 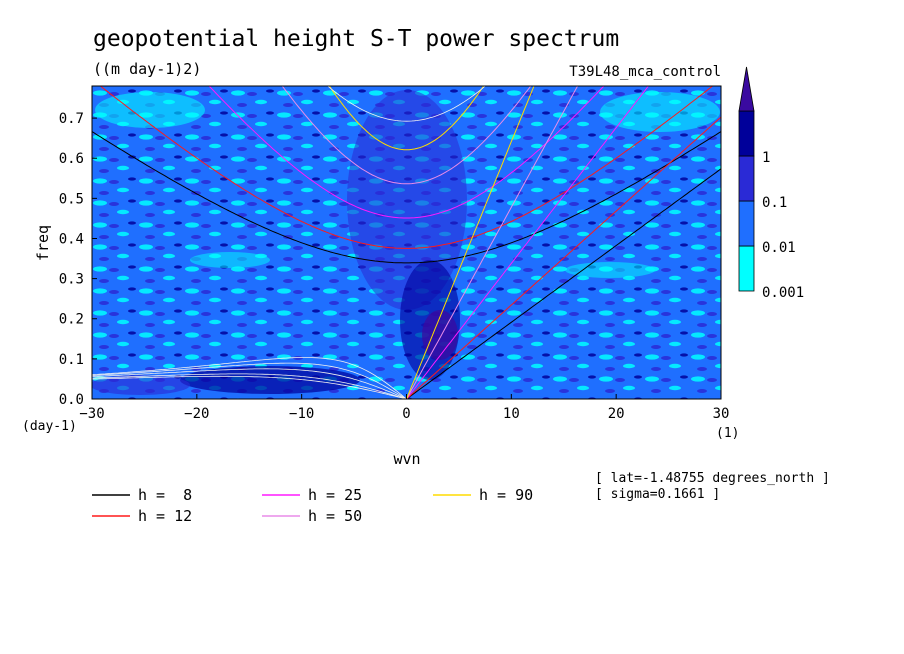 What do you see at coordinates (356, 39) in the screenshot?
I see `chart-title: geopotential height S-T power spectrum` at bounding box center [356, 39].